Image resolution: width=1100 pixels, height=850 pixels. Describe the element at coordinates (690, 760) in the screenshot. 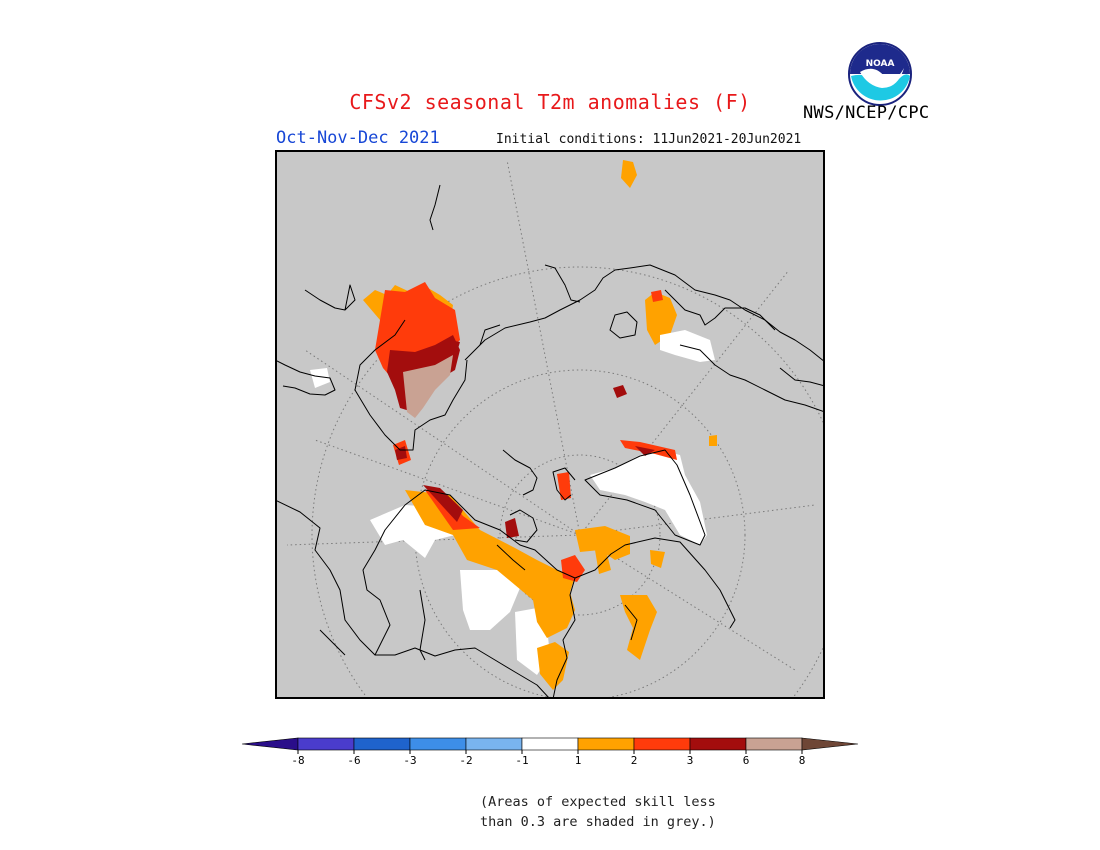

I see `colorbar-tick-label: 3` at that location.